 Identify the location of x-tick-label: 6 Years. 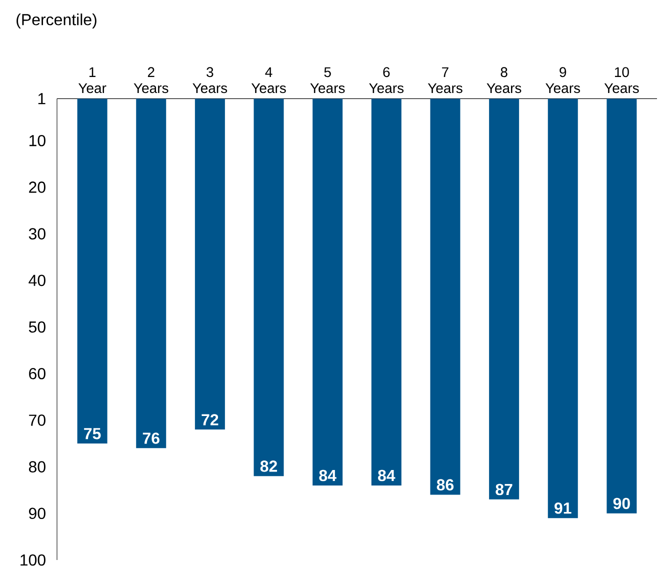
(386, 80).